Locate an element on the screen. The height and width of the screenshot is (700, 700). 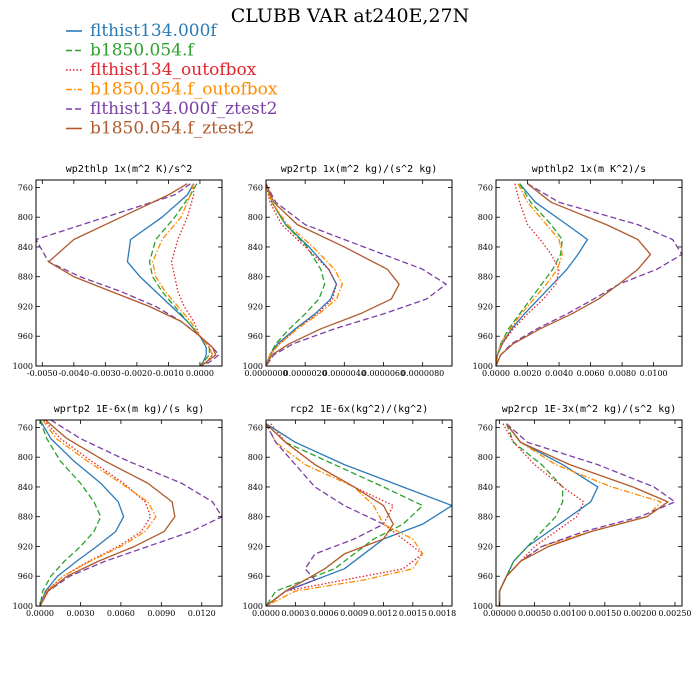
x-tick-label: 0.0020 is located at coordinates (528, 373).